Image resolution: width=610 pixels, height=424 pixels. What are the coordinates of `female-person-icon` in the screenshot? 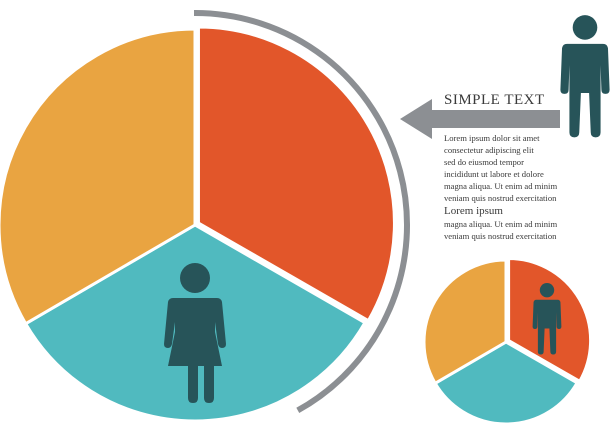 It's located at (195, 333).